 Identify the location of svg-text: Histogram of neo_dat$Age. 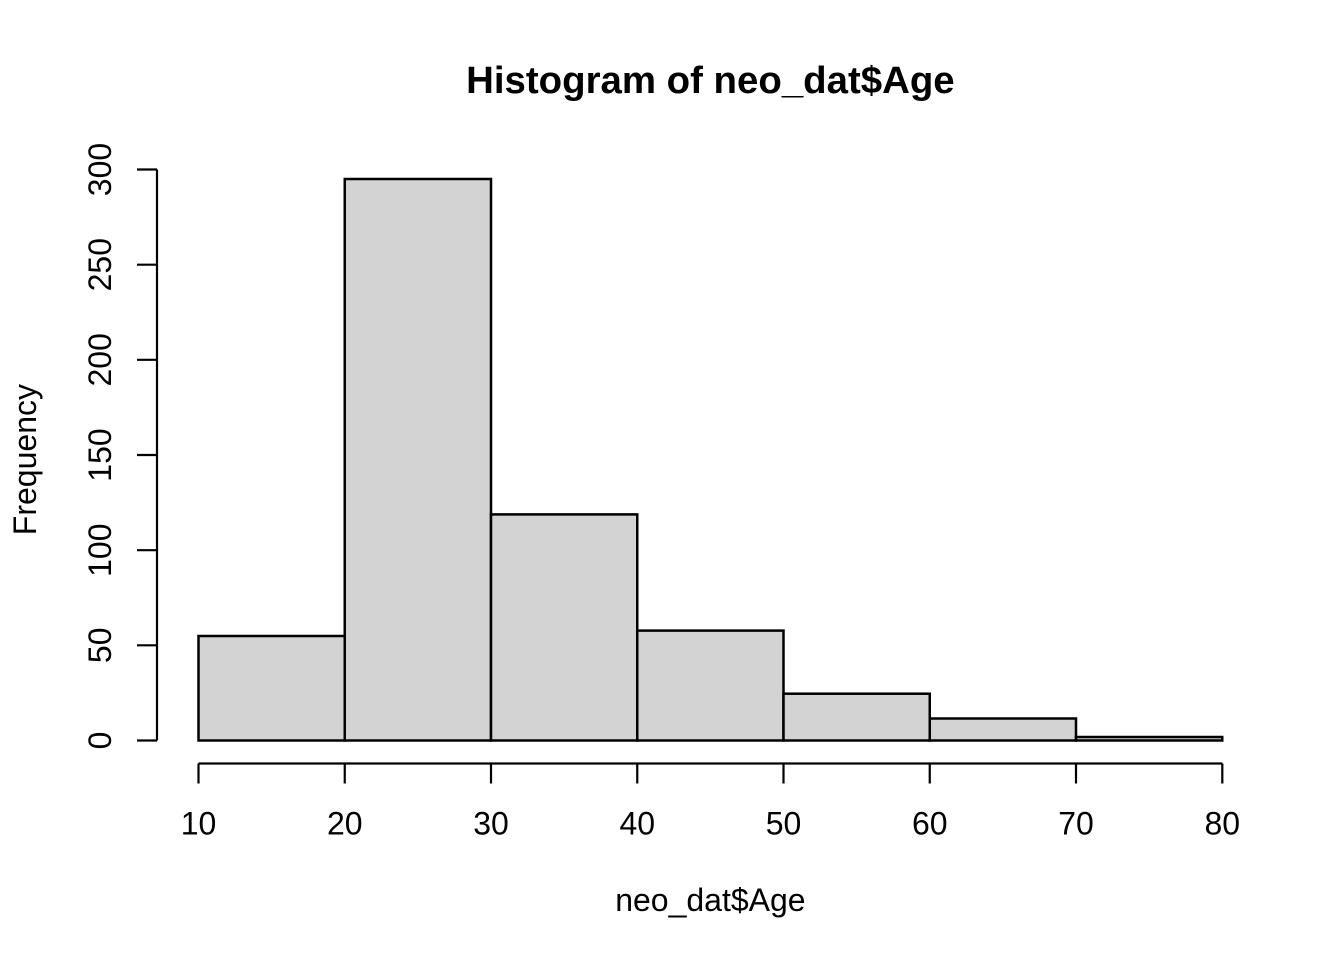
(710, 80).